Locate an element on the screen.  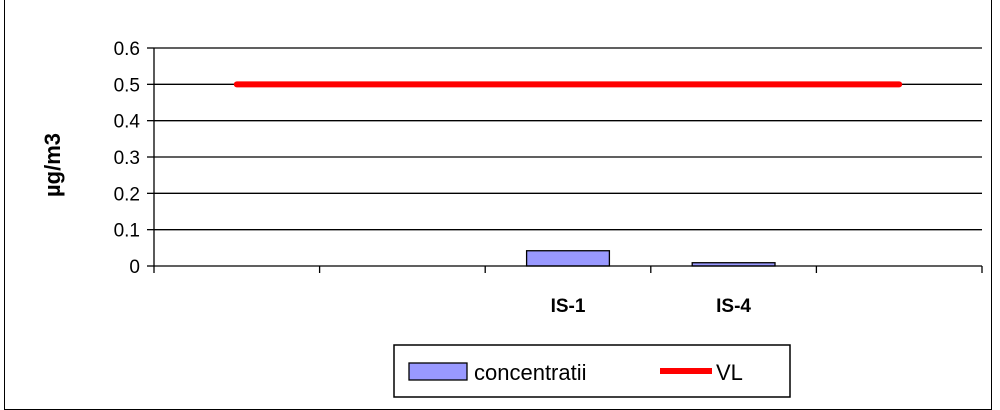
y-tick-label: 0.3 is located at coordinates (127, 158).